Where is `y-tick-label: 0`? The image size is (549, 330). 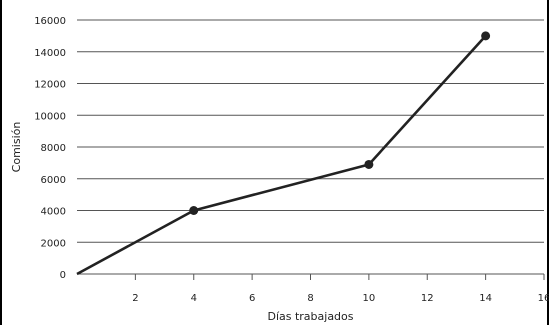
y-tick-label: 0 is located at coordinates (63, 275).